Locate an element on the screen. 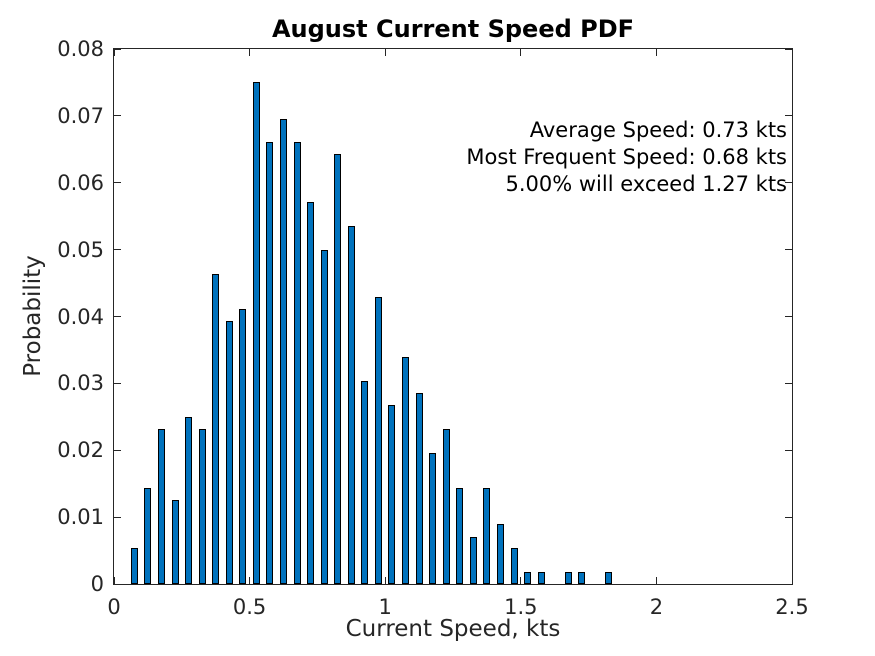 This screenshot has width=875, height=656. y-tick-label: 0 is located at coordinates (97, 584).